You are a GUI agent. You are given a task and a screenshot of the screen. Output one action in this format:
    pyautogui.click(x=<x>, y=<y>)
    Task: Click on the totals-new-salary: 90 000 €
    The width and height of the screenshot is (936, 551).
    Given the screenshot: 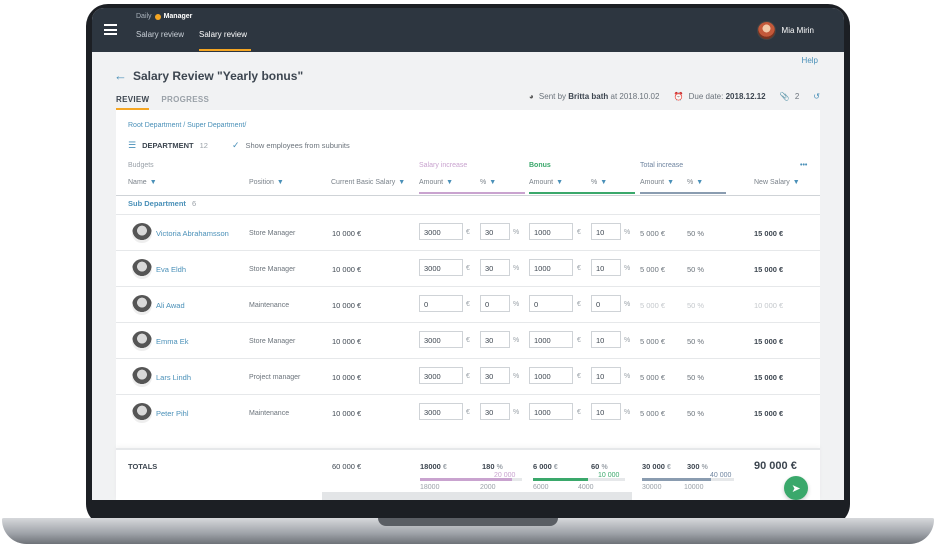 What is the action you would take?
    pyautogui.click(x=775, y=466)
    